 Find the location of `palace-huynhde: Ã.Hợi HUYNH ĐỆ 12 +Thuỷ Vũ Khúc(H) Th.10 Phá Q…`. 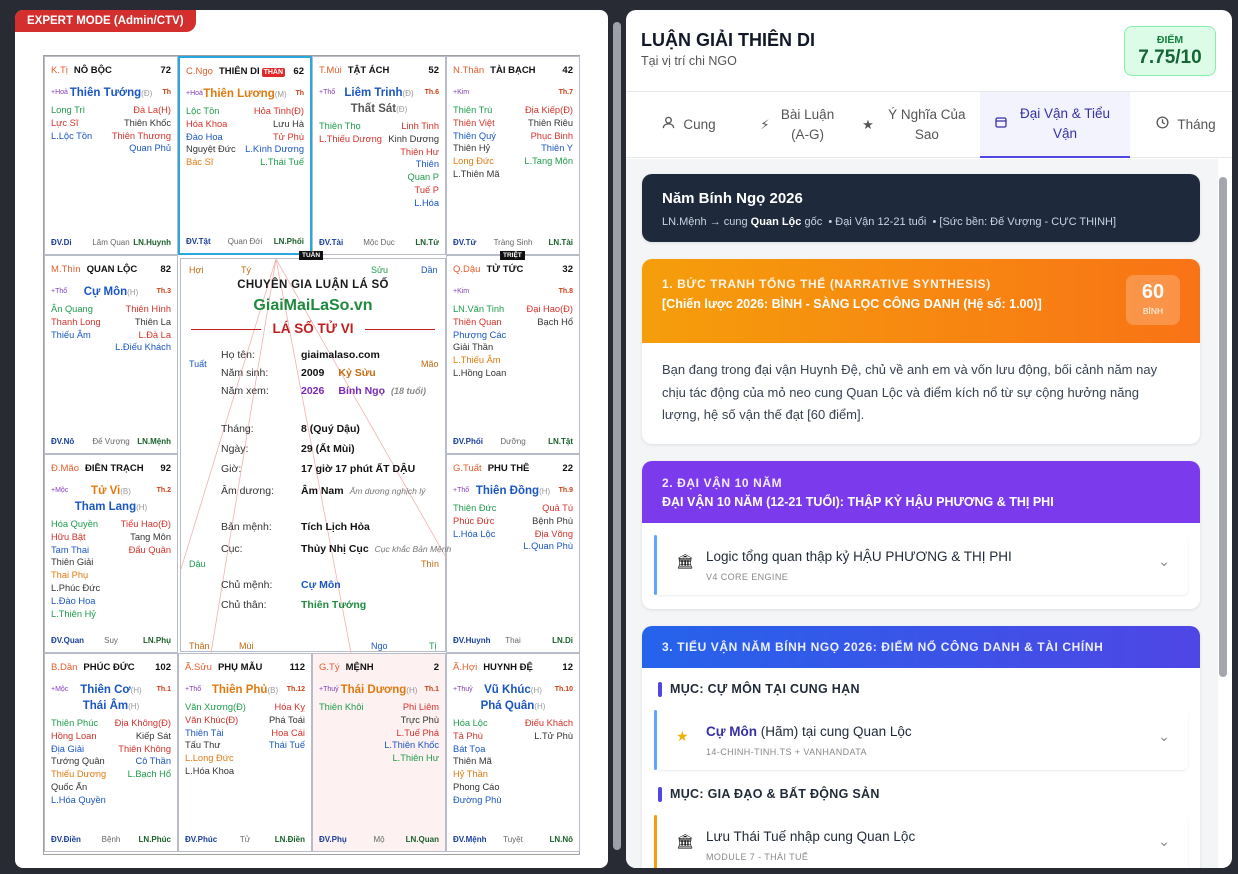

palace-huynhde: Ã.Hợi HUYNH ĐỆ 12 +Thuỷ Vũ Khúc(H) Th.10 Phá Q… is located at coordinates (513, 752).